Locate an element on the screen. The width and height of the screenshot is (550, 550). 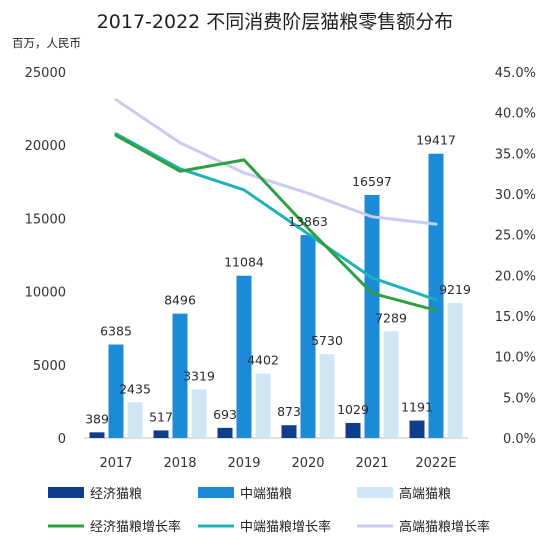
bar-value-label: 517 is located at coordinates (161, 416).